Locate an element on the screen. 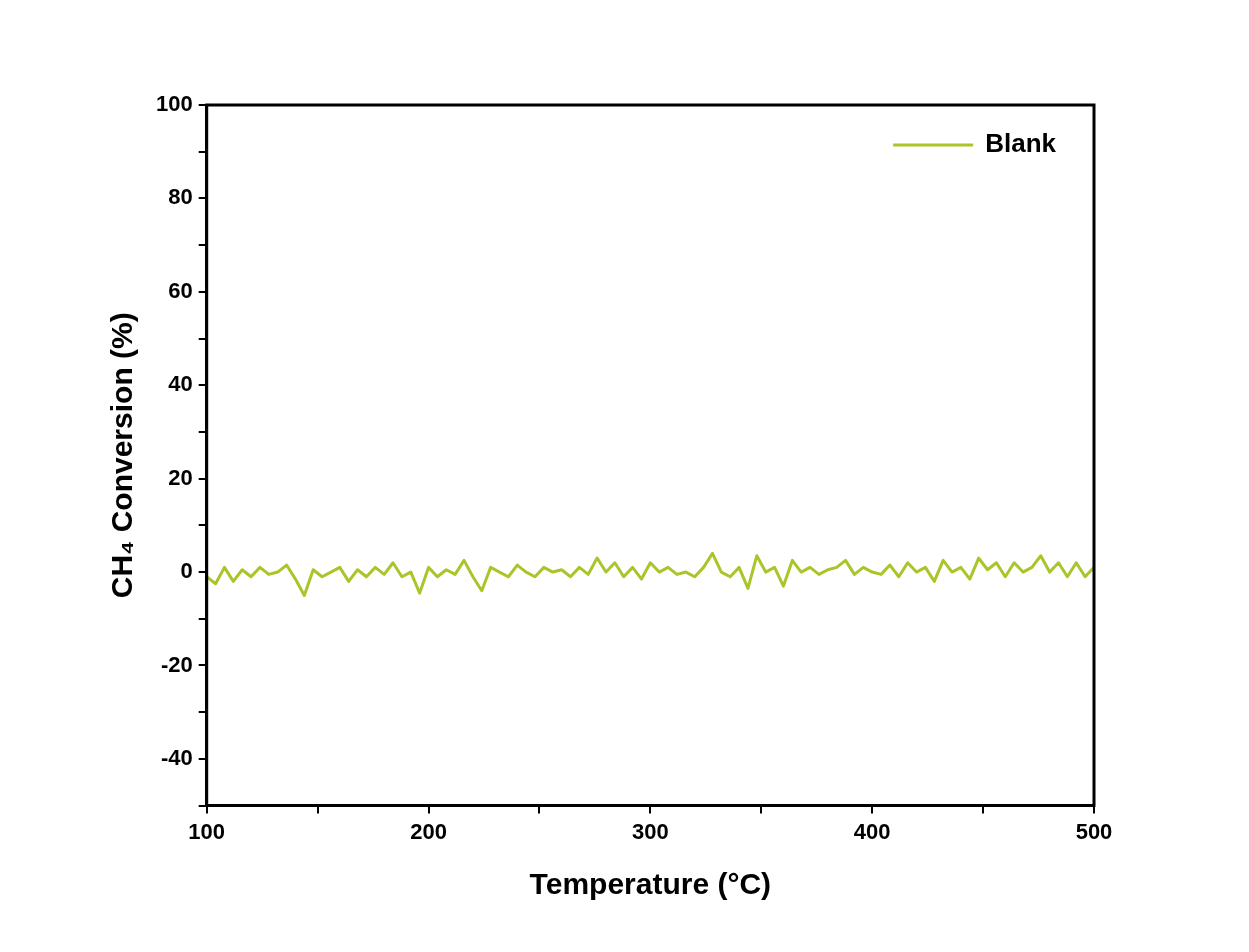  x-tick-label: 200 is located at coordinates (428, 831).